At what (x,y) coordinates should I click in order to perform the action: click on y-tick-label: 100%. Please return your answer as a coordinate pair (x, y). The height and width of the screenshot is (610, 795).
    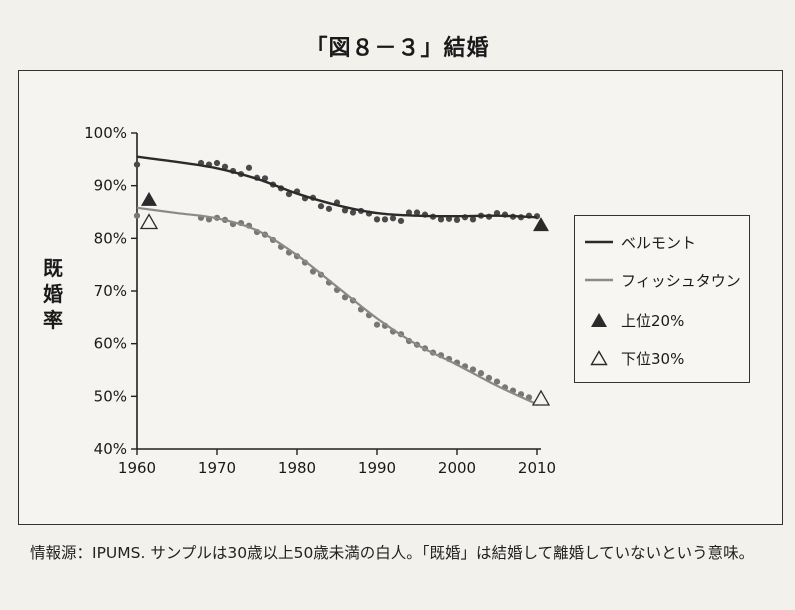
    Looking at the image, I should click on (105, 133).